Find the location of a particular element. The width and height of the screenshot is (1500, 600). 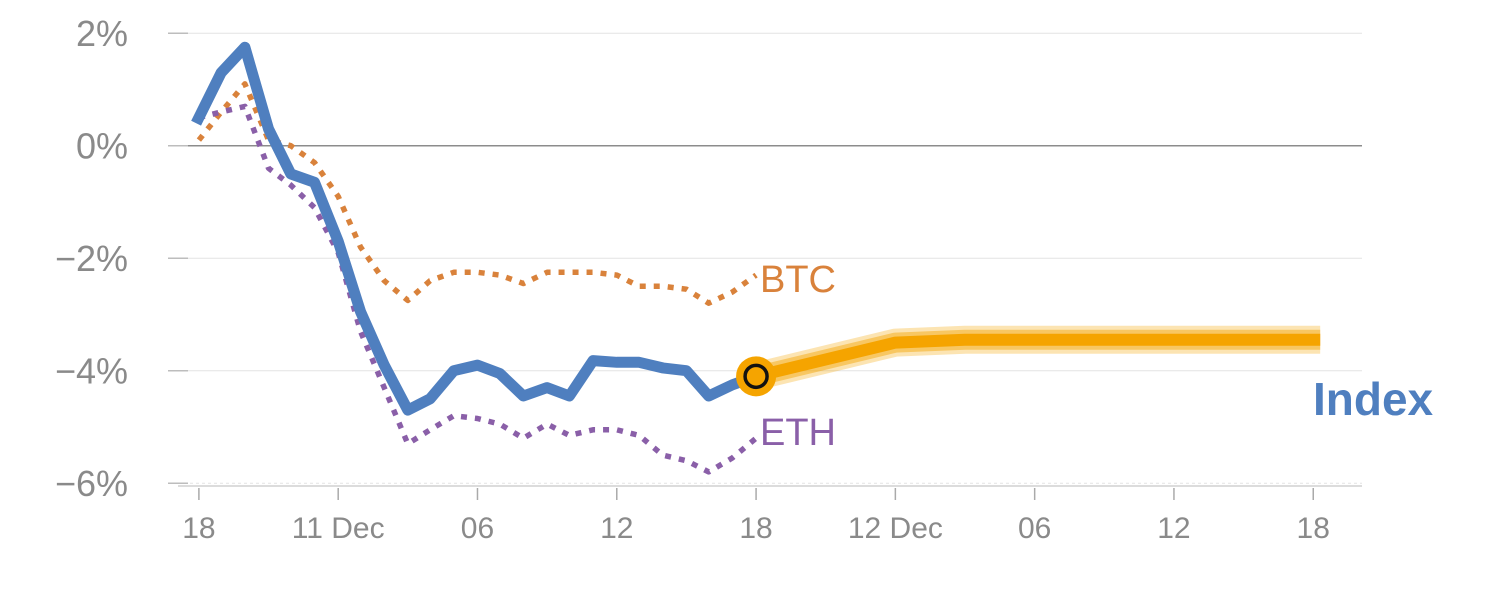

marker-layer is located at coordinates (756, 376).